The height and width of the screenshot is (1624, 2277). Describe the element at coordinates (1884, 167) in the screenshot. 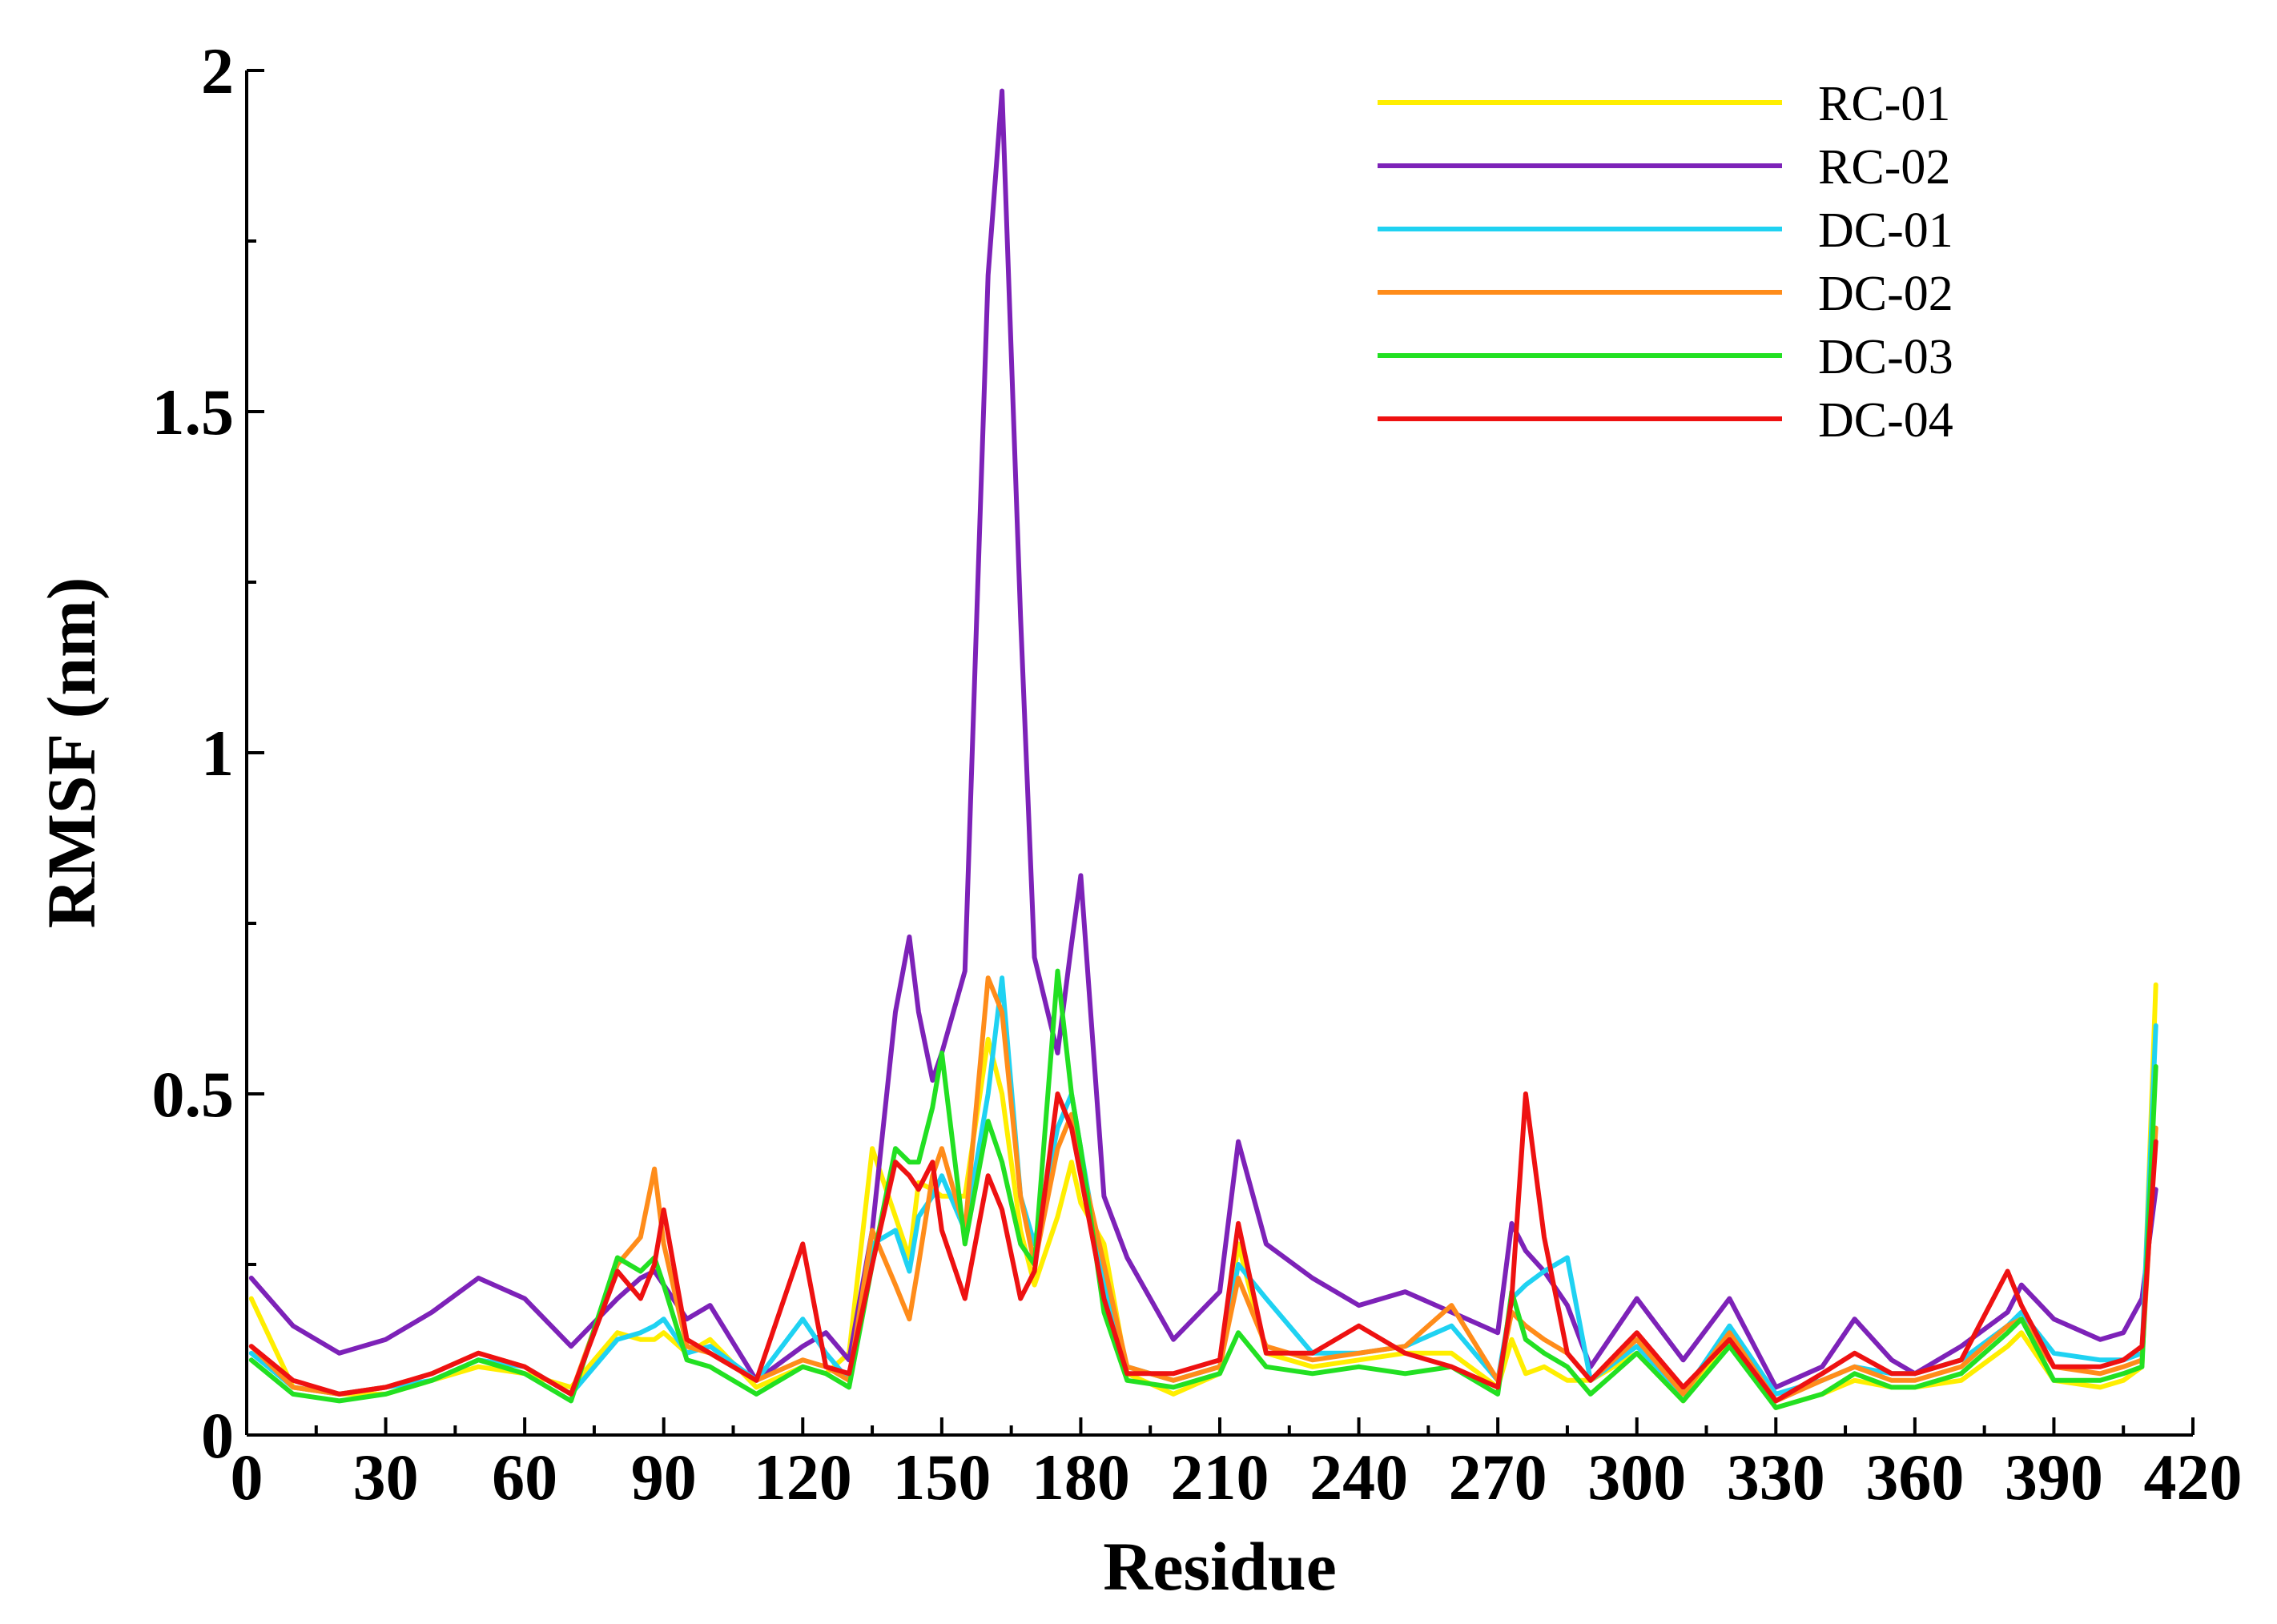

I see `legend-label-rc-02: RC-02` at that location.